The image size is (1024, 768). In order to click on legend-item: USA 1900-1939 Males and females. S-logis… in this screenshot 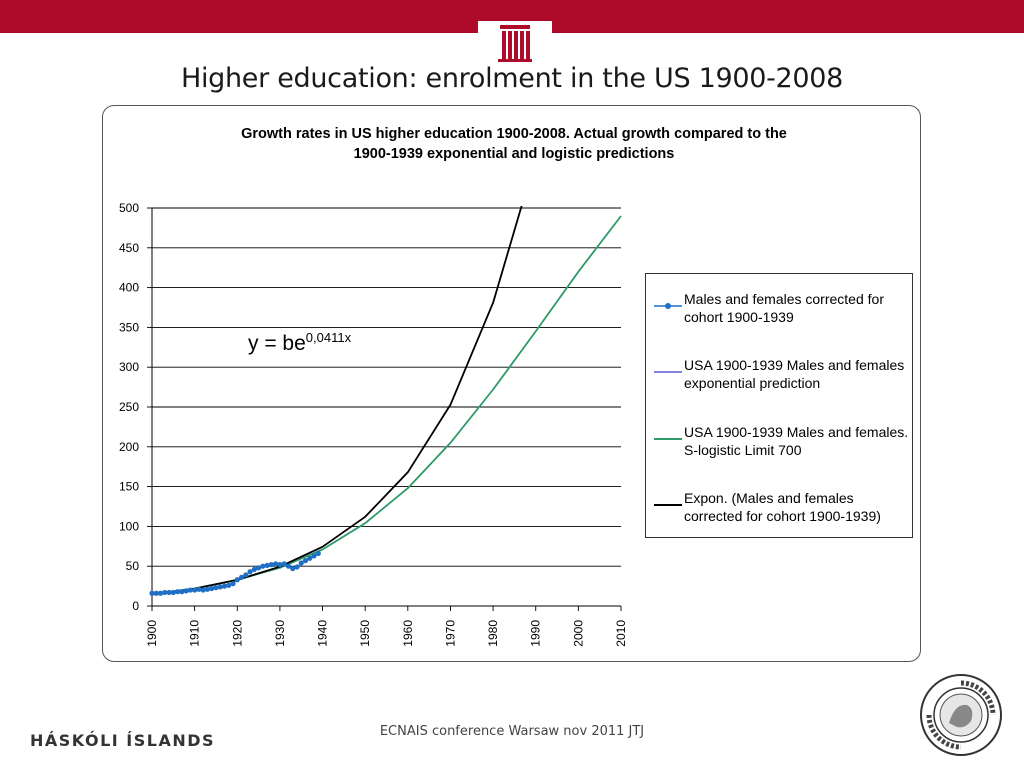, I will do `click(780, 445)`.